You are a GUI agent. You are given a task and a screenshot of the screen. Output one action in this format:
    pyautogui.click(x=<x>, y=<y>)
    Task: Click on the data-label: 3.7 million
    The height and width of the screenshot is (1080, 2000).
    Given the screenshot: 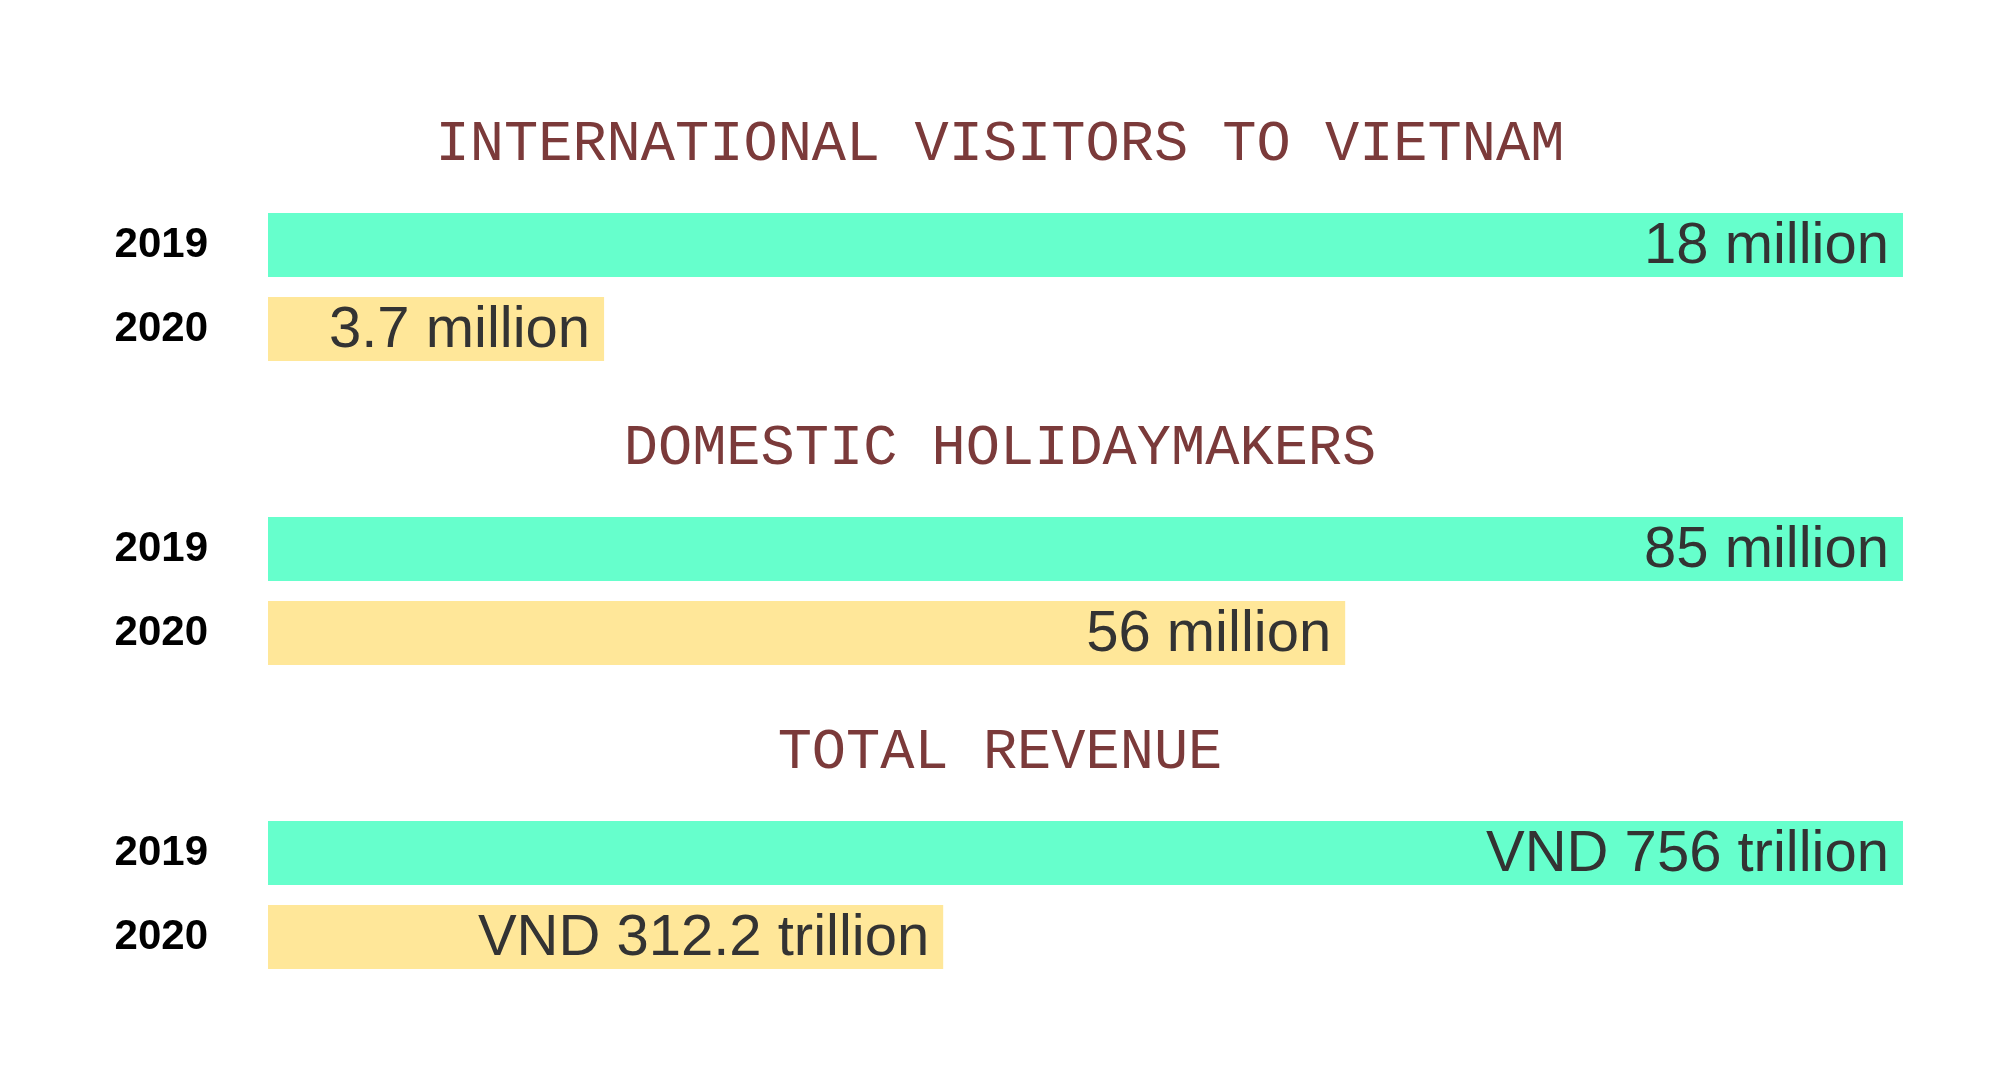 What is the action you would take?
    pyautogui.click(x=459, y=326)
    